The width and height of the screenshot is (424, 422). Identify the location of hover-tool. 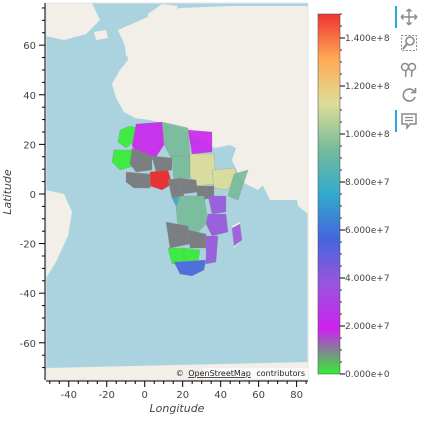
(407, 121).